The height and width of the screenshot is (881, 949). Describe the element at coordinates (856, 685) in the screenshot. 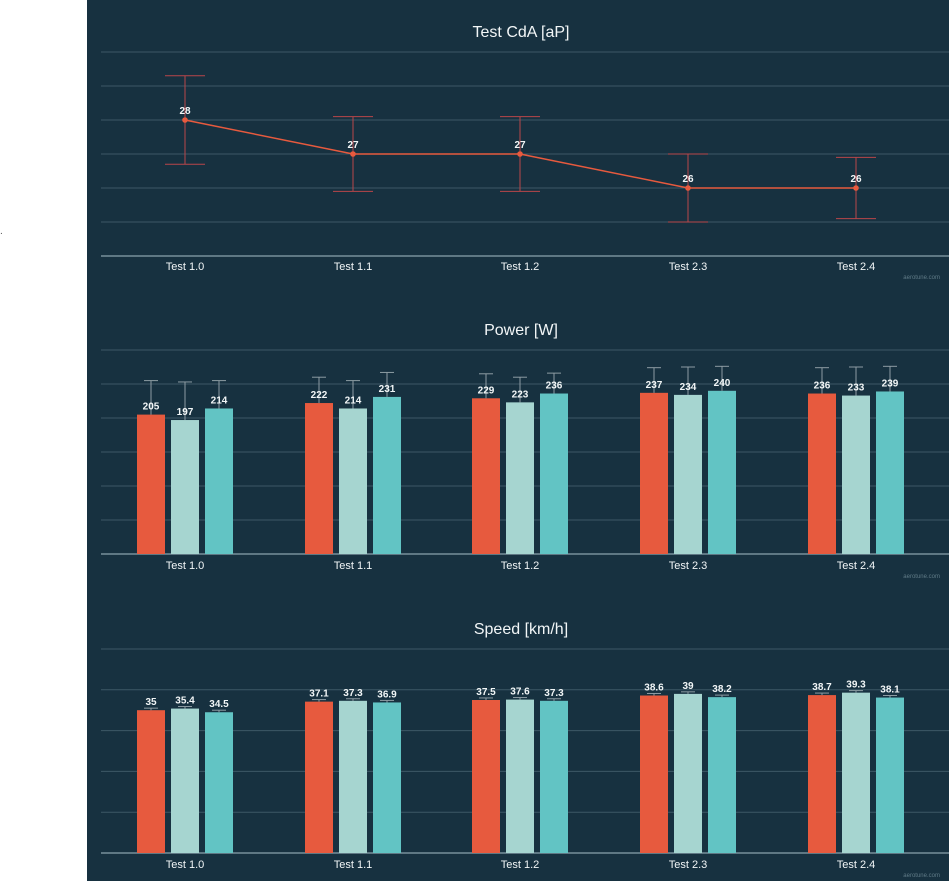

I see `data-label: 39.3` at that location.